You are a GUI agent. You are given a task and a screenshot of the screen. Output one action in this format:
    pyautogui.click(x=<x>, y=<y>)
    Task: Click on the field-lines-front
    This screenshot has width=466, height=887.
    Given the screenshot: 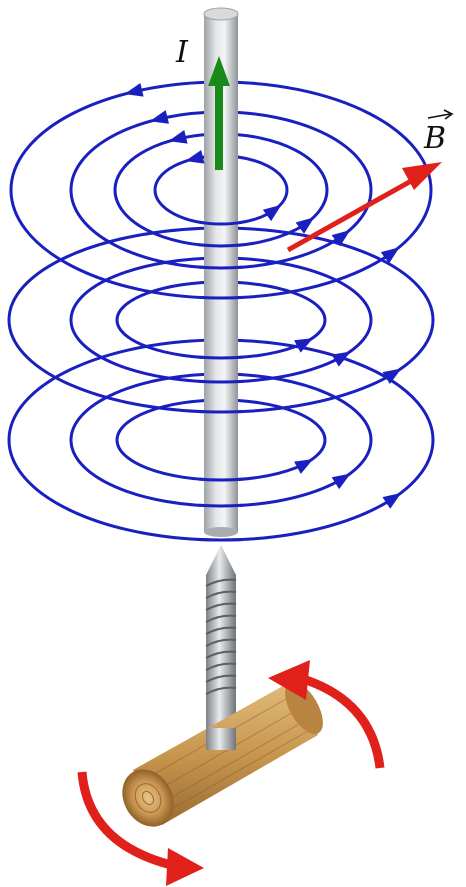 What is the action you would take?
    pyautogui.click(x=221, y=381)
    